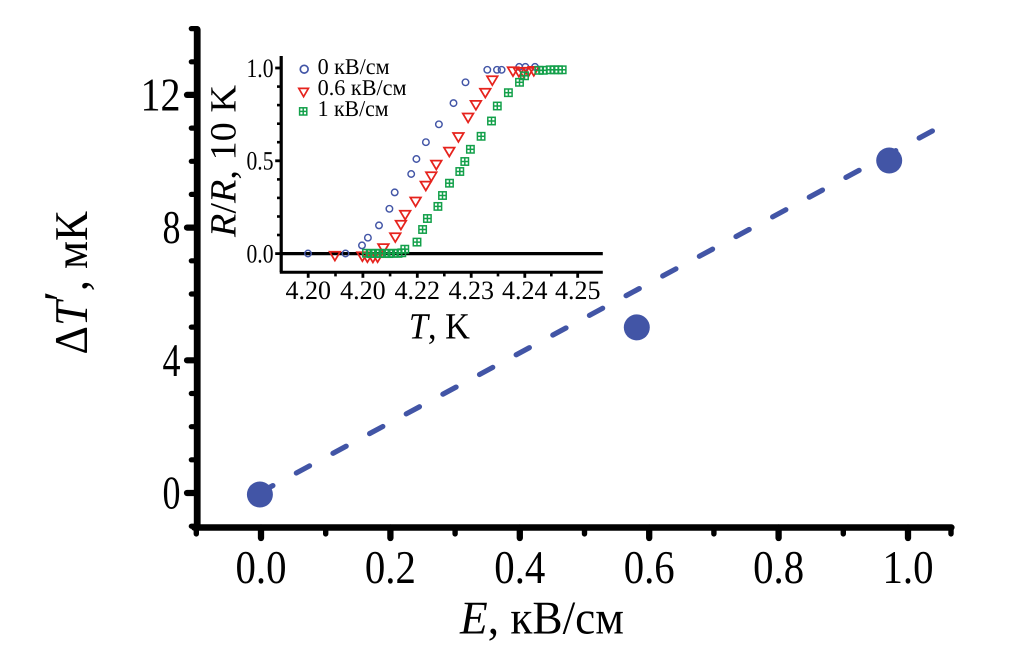 This screenshot has height=646, width=1016. What do you see at coordinates (519, 568) in the screenshot?
I see `svg-text: 0.4` at bounding box center [519, 568].